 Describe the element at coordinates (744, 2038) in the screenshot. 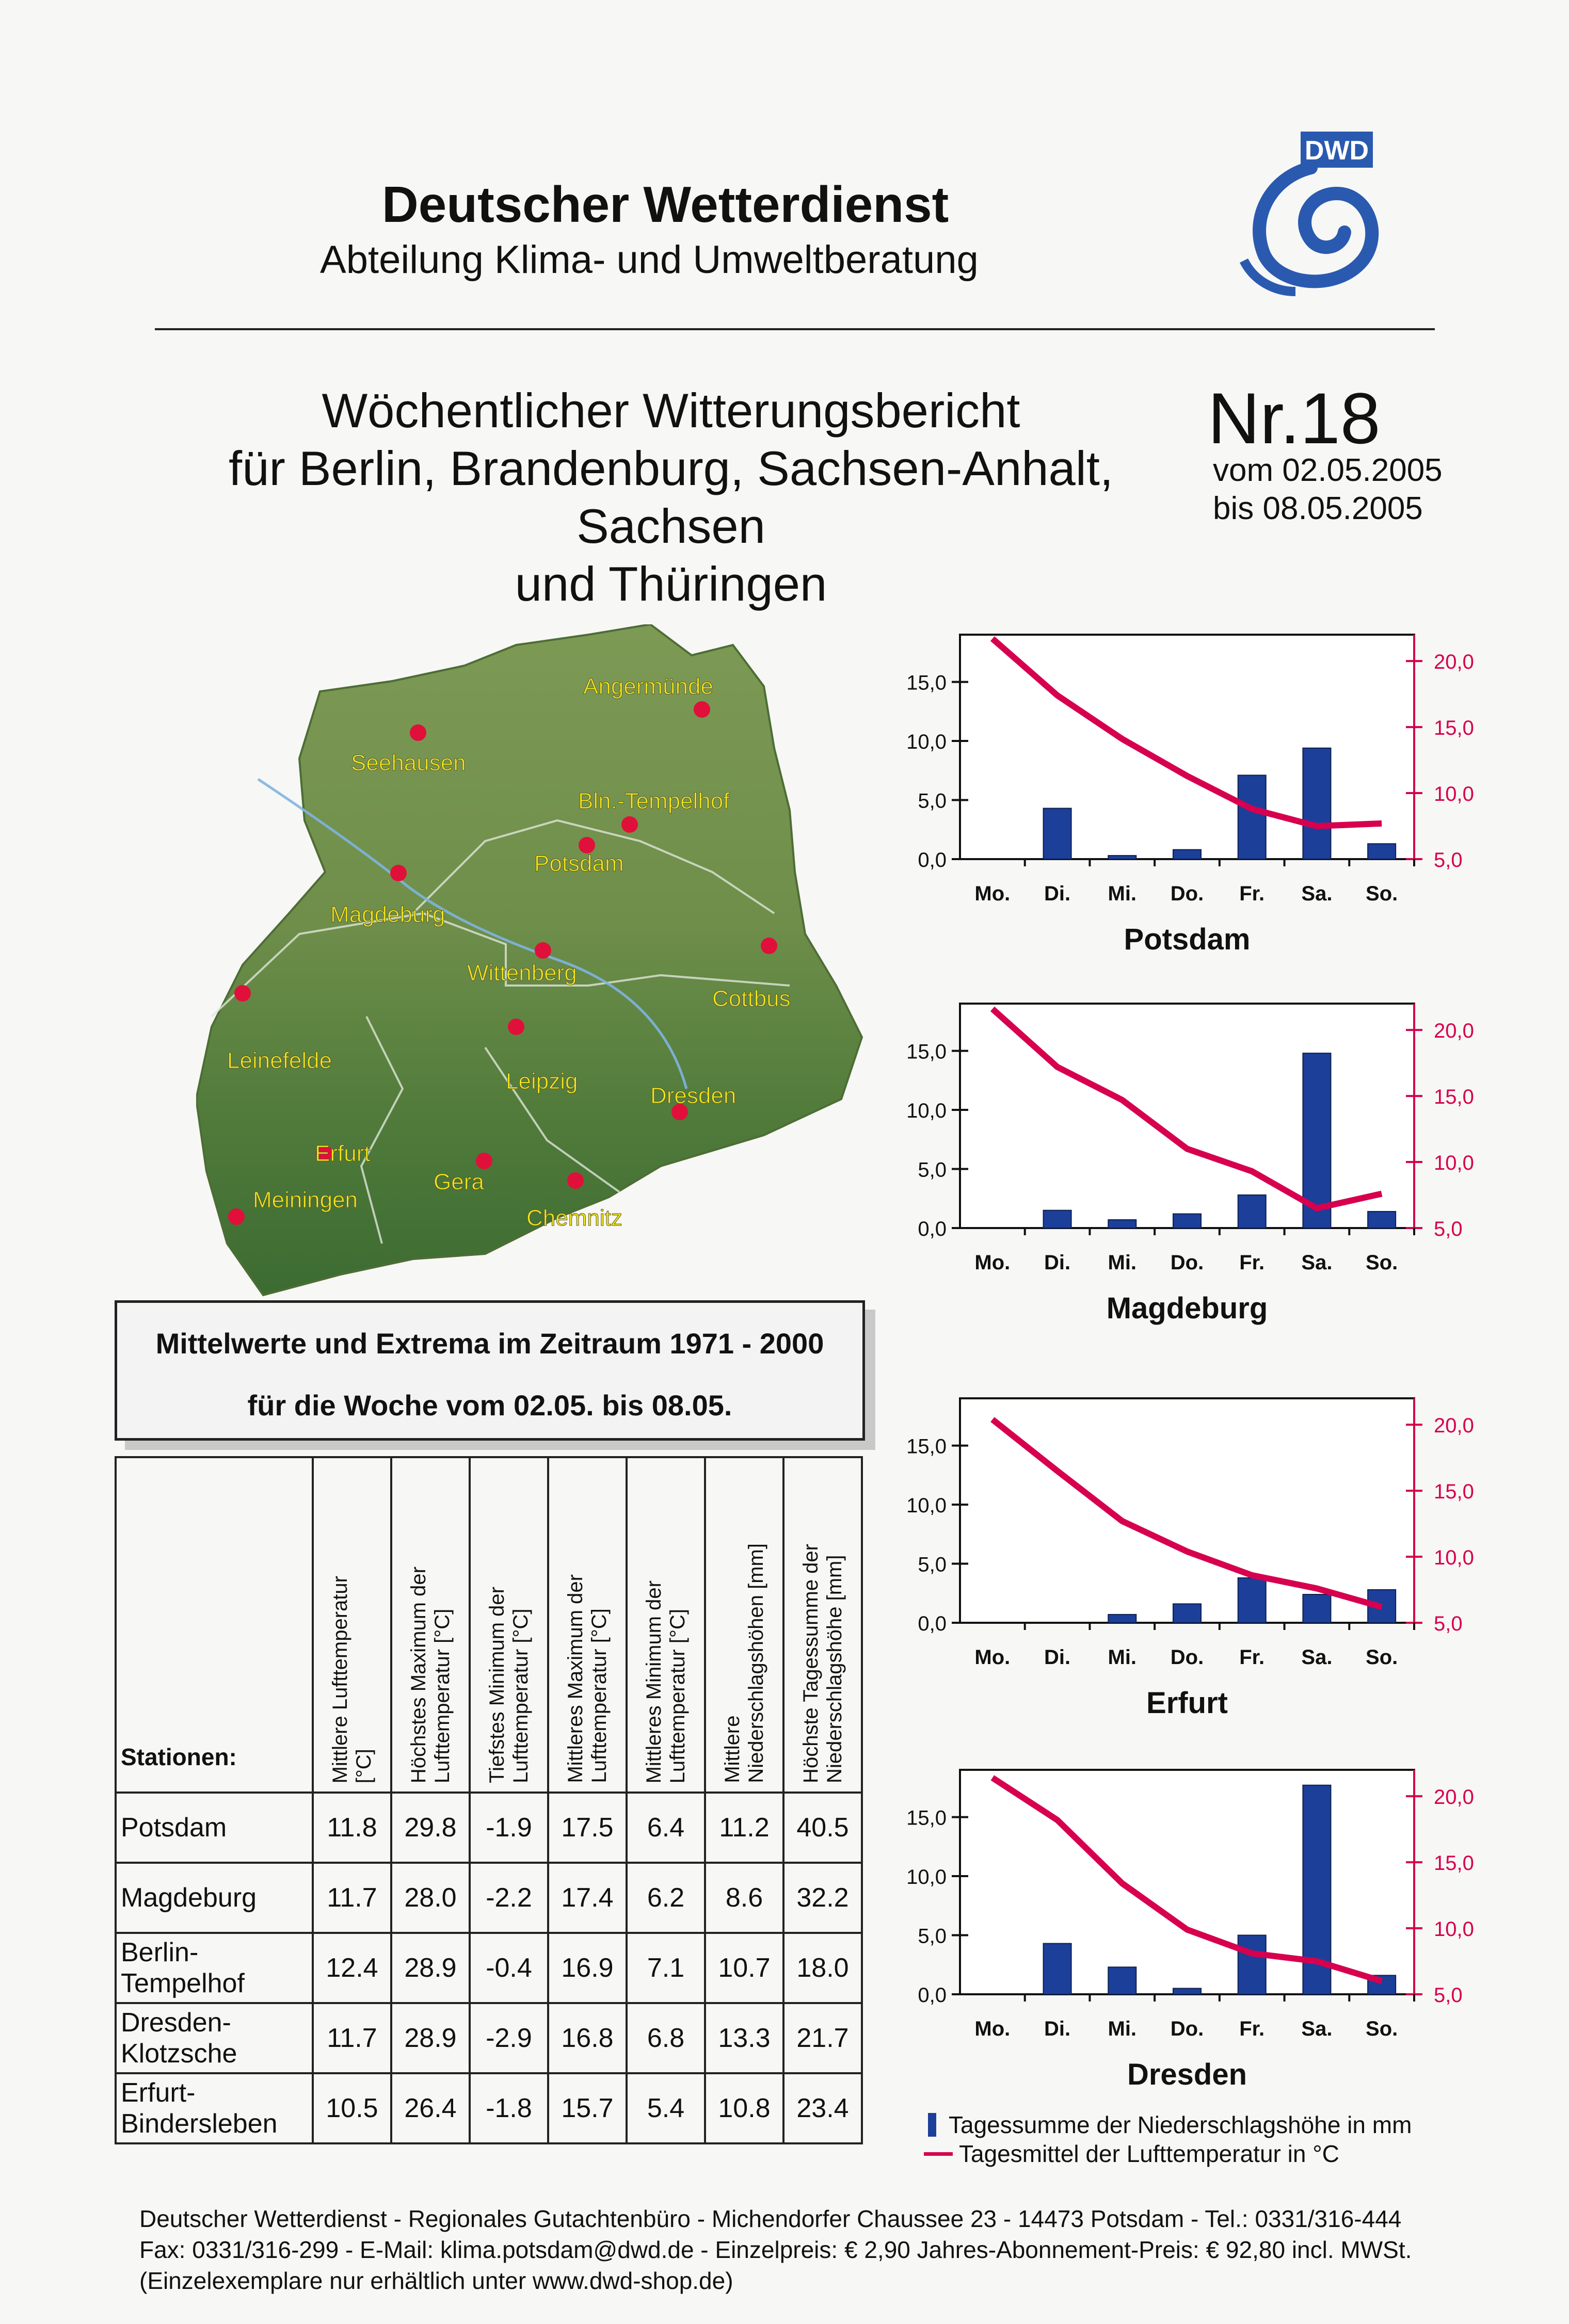

I see `value-cell: 13.3` at that location.